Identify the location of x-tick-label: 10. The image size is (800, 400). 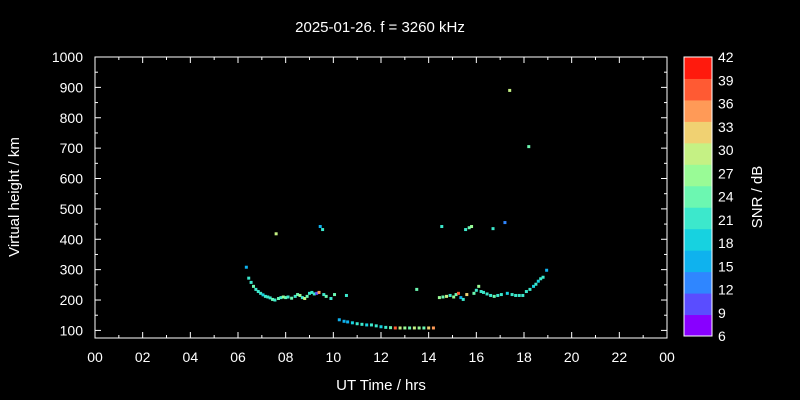
(334, 357).